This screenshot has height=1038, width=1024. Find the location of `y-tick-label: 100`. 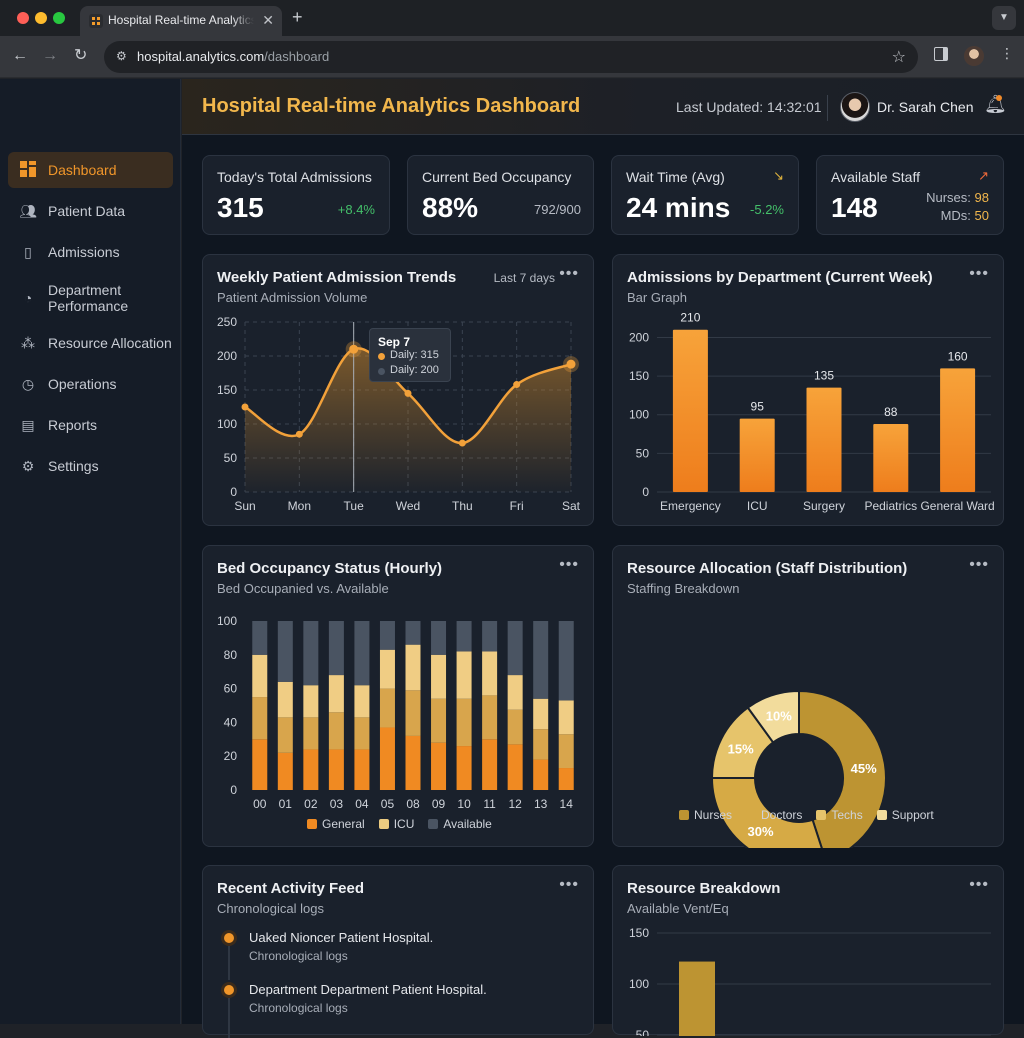

y-tick-label: 100 is located at coordinates (227, 424).